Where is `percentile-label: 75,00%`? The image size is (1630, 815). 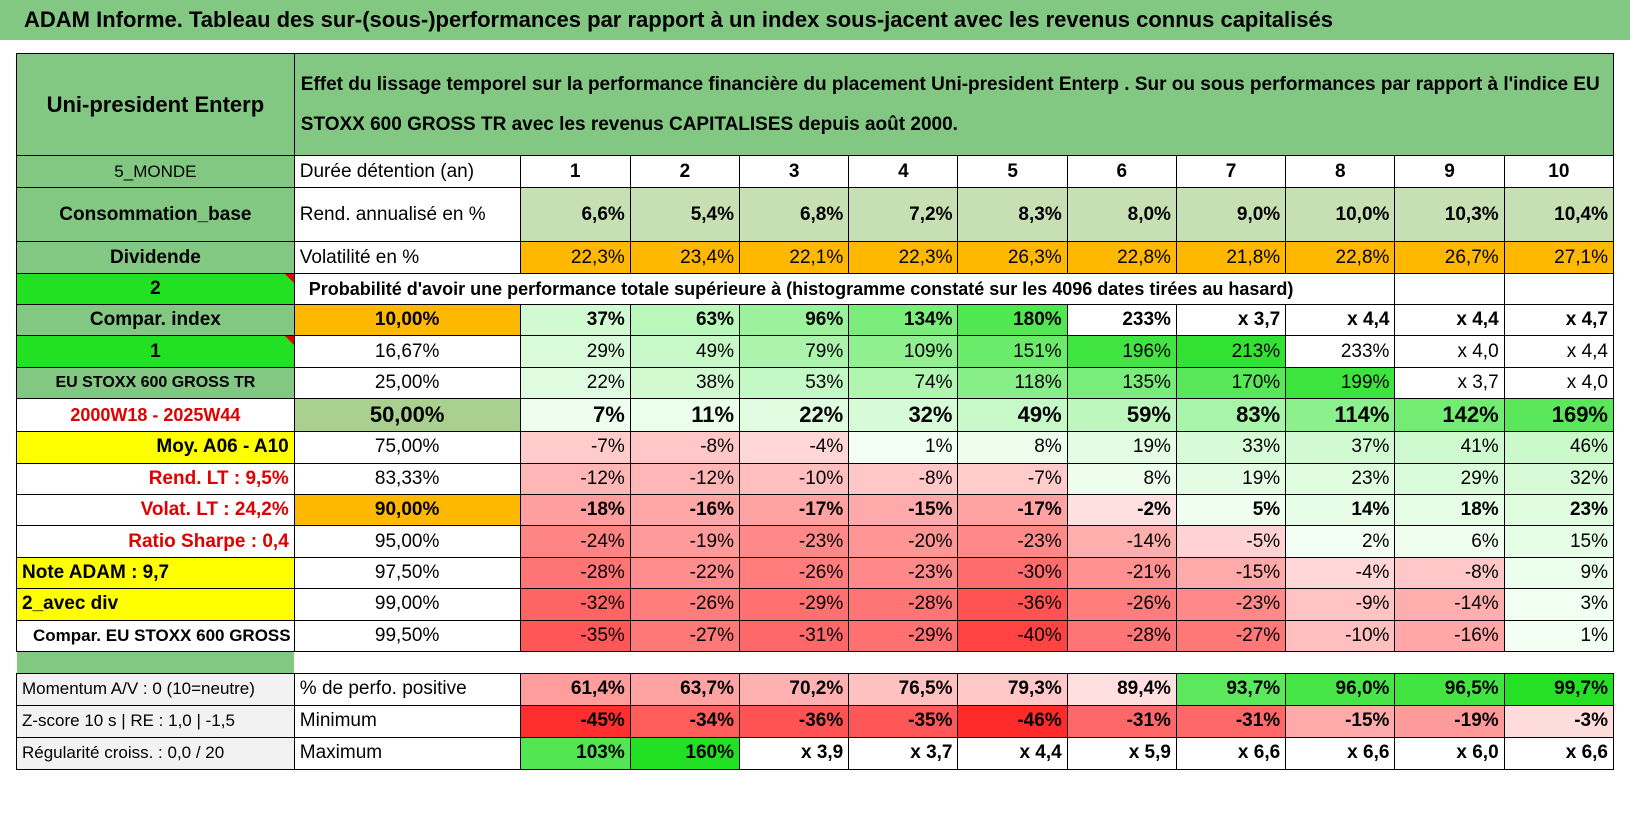 percentile-label: 75,00% is located at coordinates (407, 447).